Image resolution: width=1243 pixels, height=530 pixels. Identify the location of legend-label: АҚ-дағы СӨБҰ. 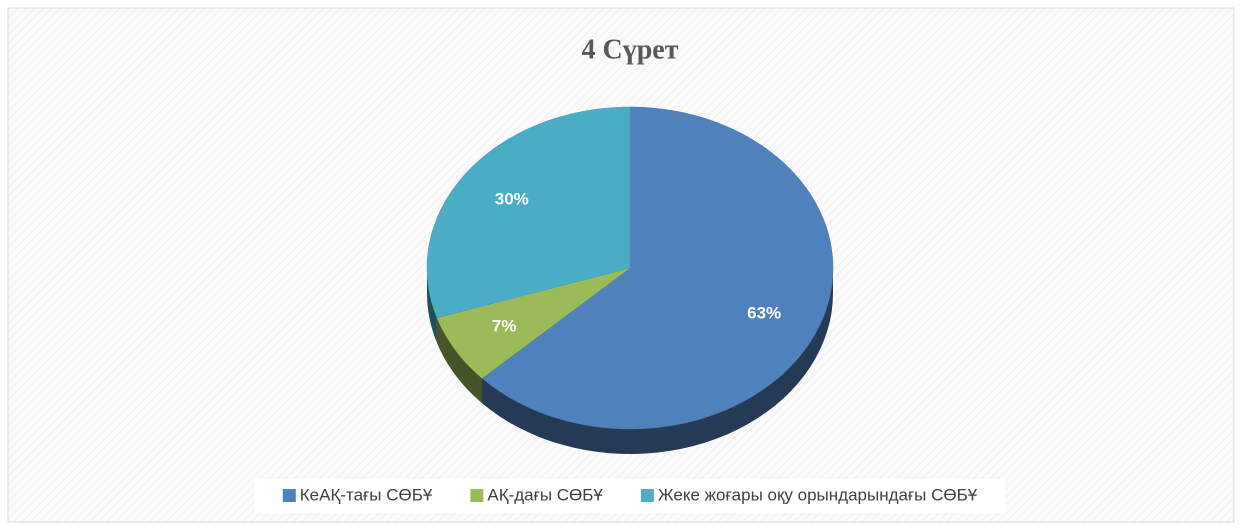
(545, 494).